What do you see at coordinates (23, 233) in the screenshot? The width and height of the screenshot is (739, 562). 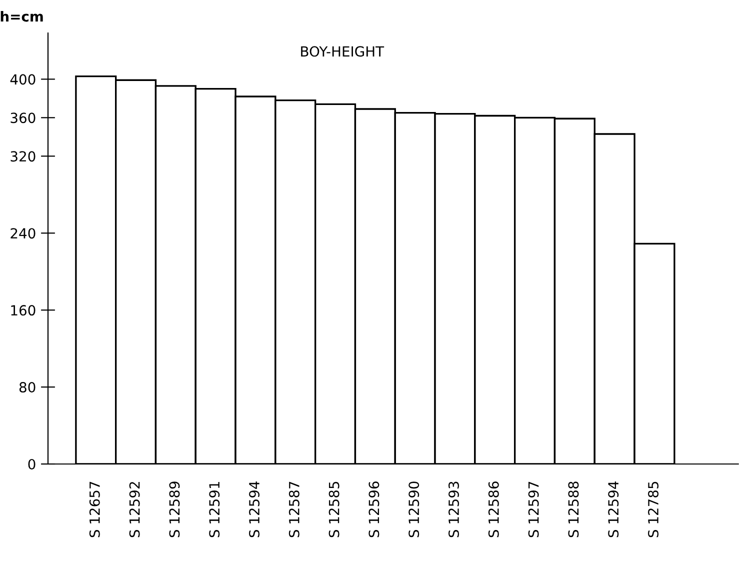 I see `y-tick-label: 240` at bounding box center [23, 233].